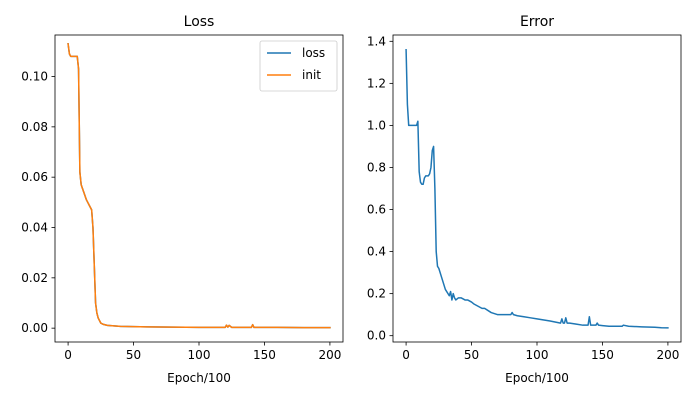 This screenshot has width=700, height=400. Describe the element at coordinates (376, 294) in the screenshot. I see `error-y-tick-label: 0.2` at that location.